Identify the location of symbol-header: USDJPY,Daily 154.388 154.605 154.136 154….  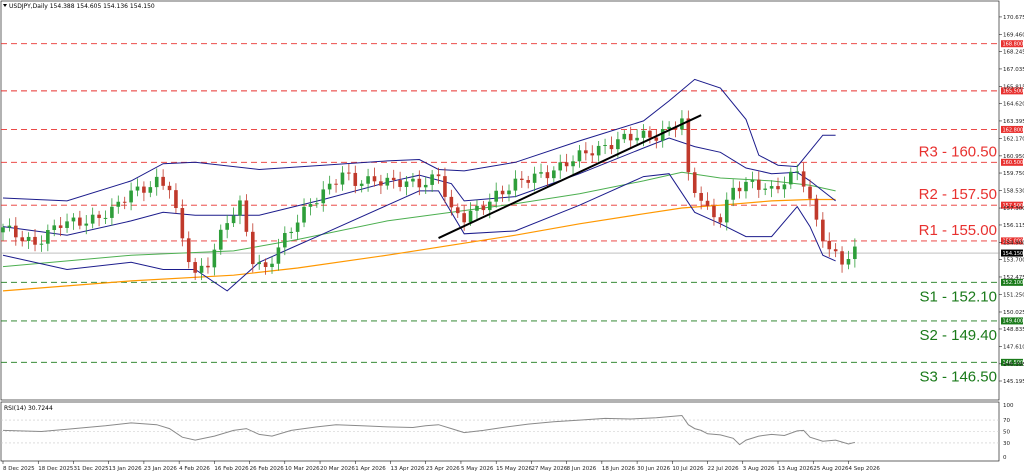
(82, 6).